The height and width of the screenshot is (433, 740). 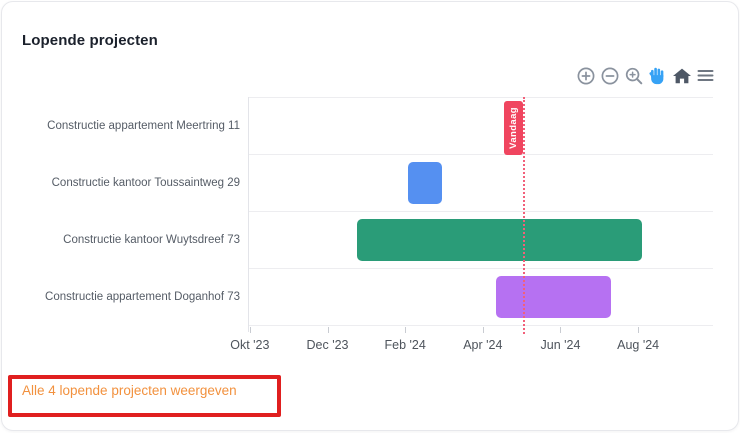 I want to click on pan-hand-icon, so click(x=657, y=77).